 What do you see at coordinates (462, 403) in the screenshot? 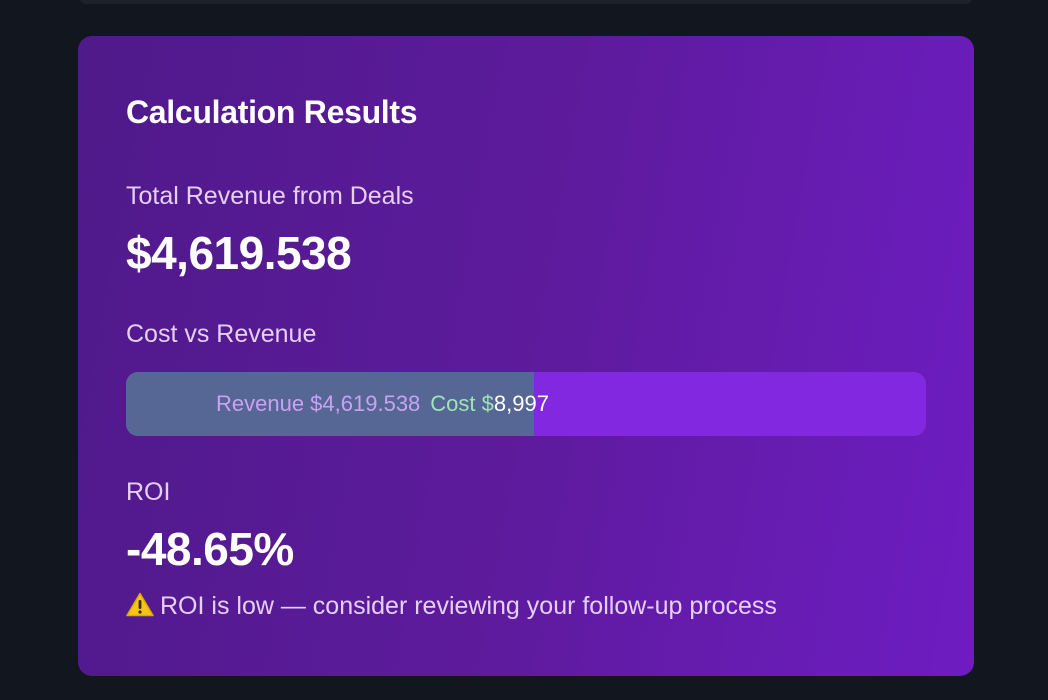
I see `cost-bar-prefix: Cost $` at bounding box center [462, 403].